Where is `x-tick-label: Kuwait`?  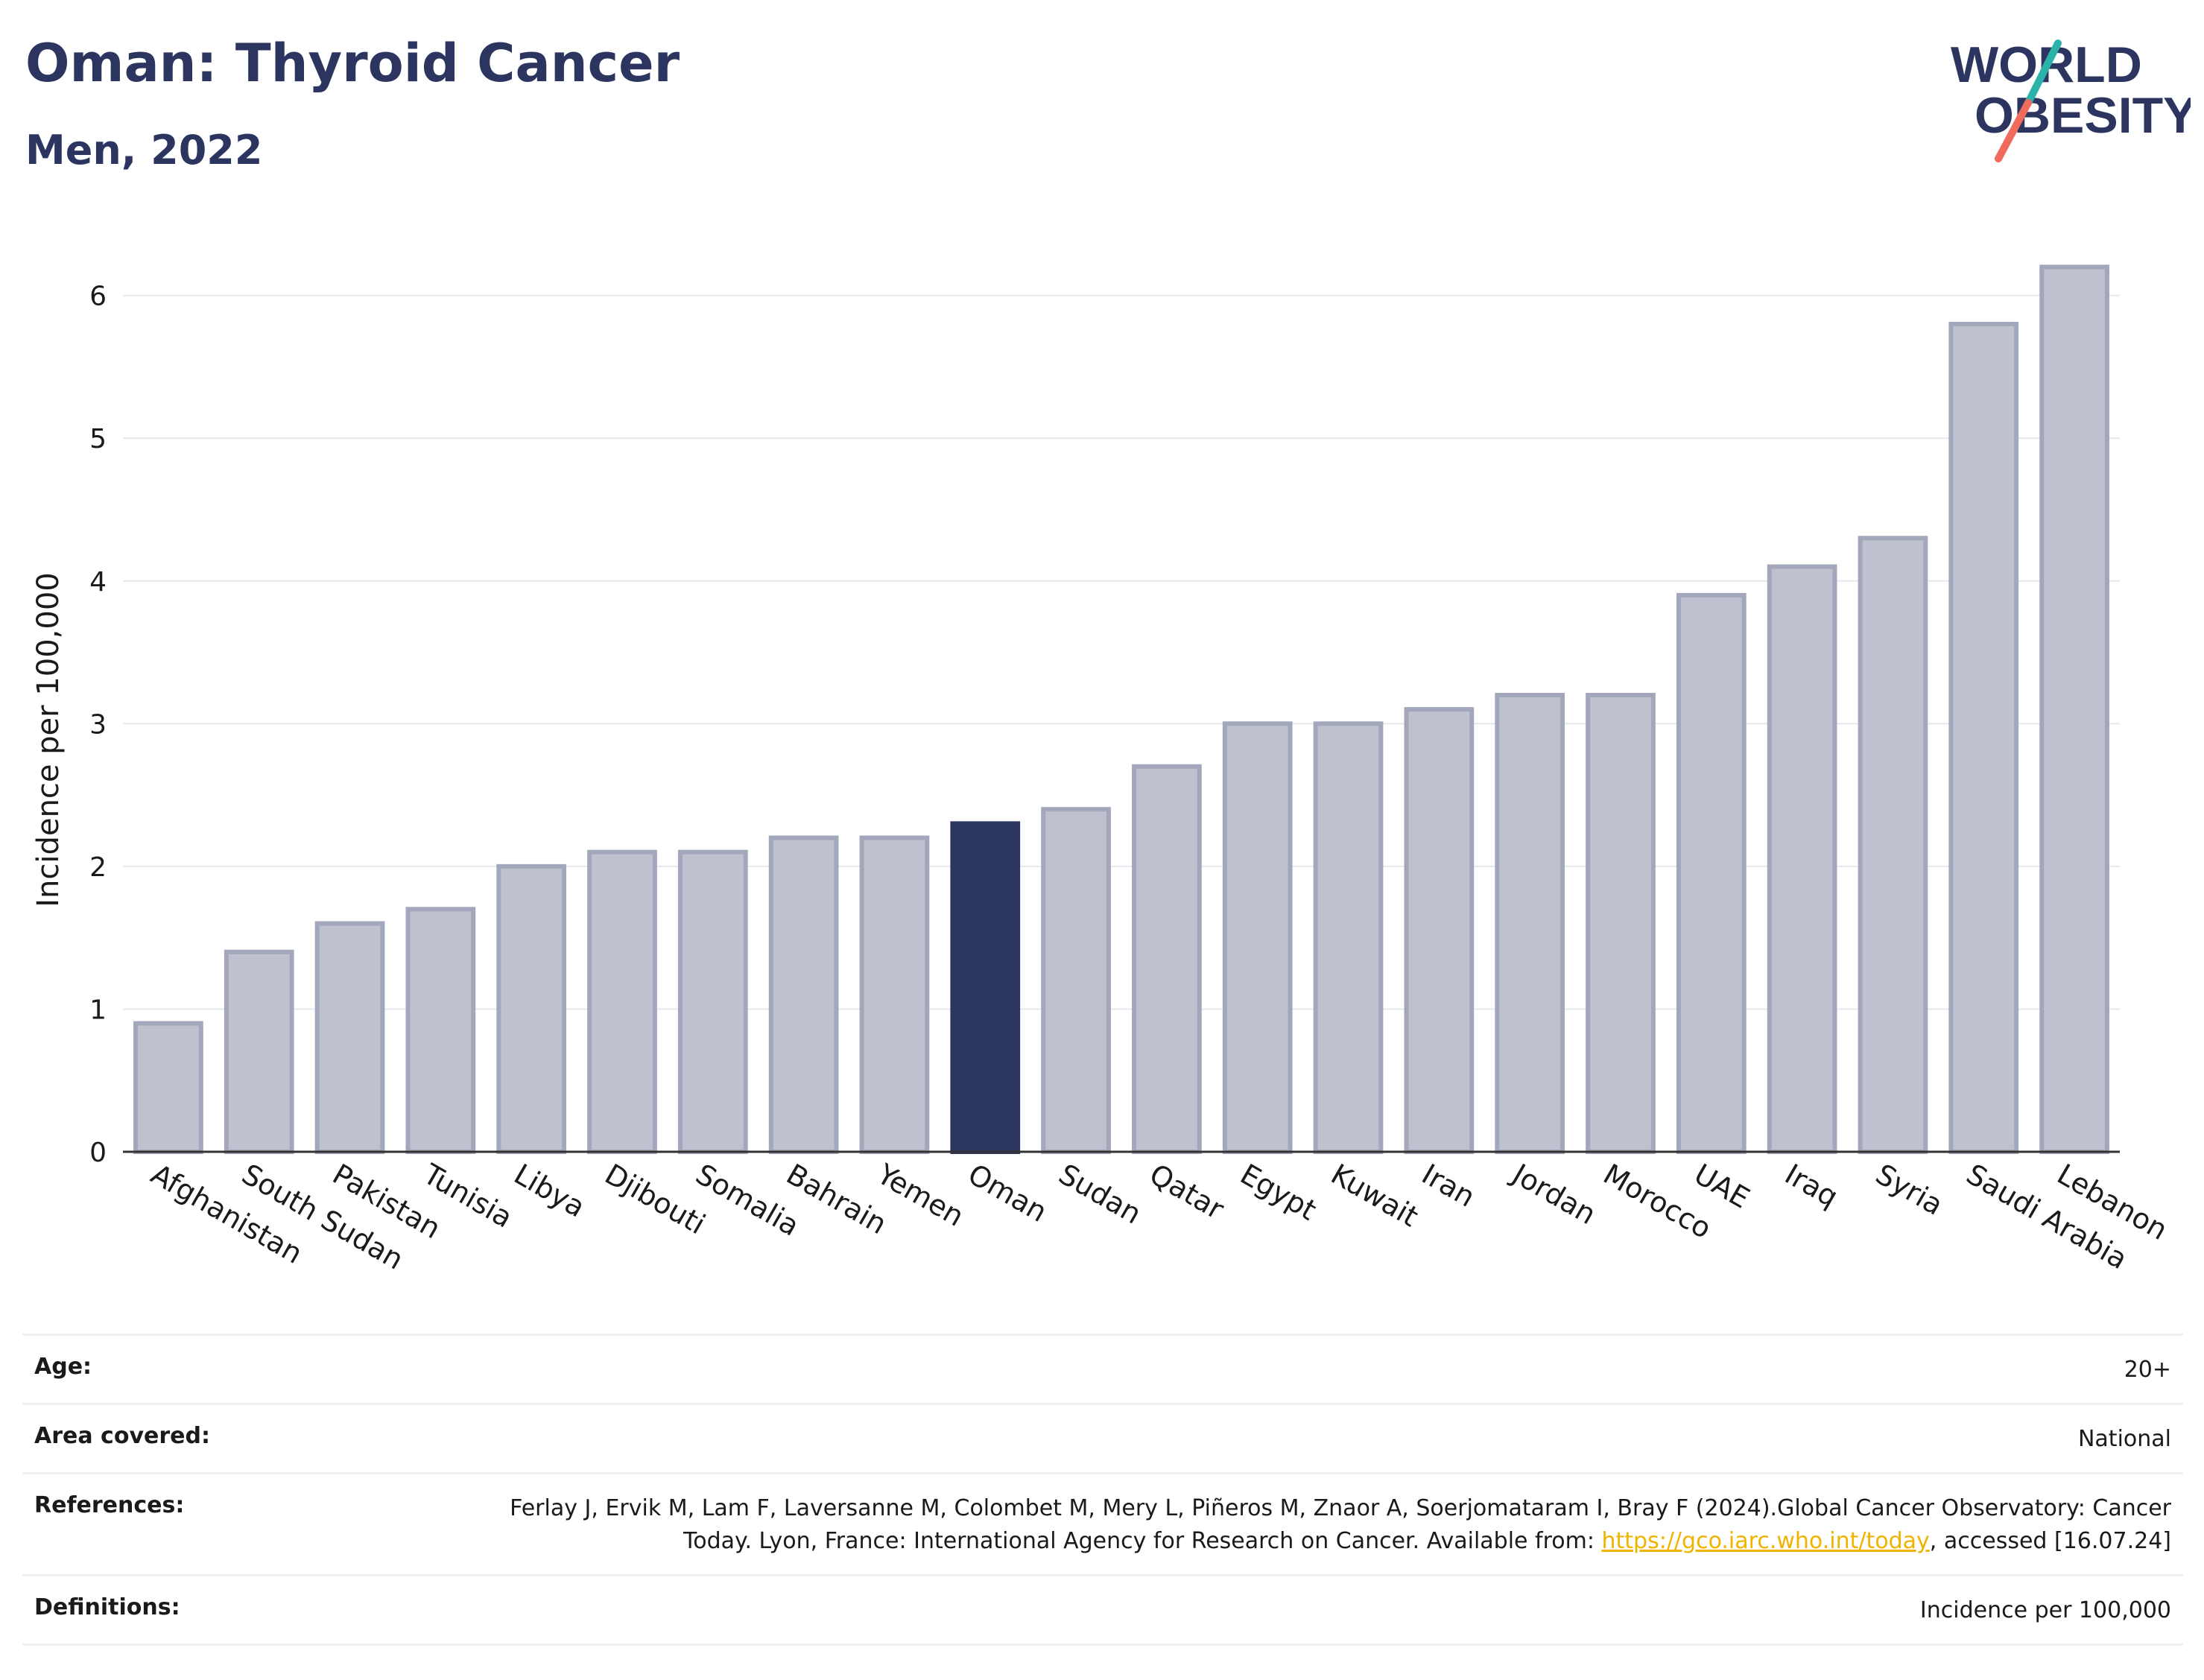 x-tick-label: Kuwait is located at coordinates (1375, 1196).